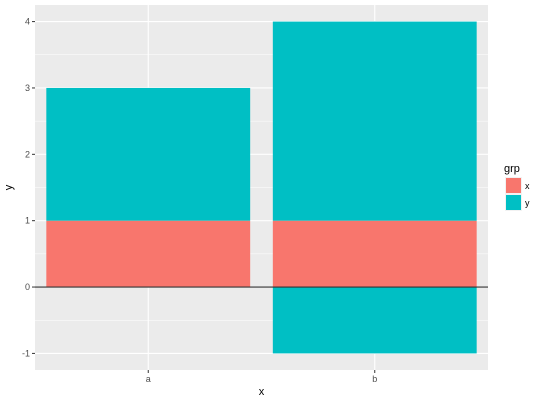 The height and width of the screenshot is (400, 540). What do you see at coordinates (148, 154) in the screenshot?
I see `bar-a-y` at bounding box center [148, 154].